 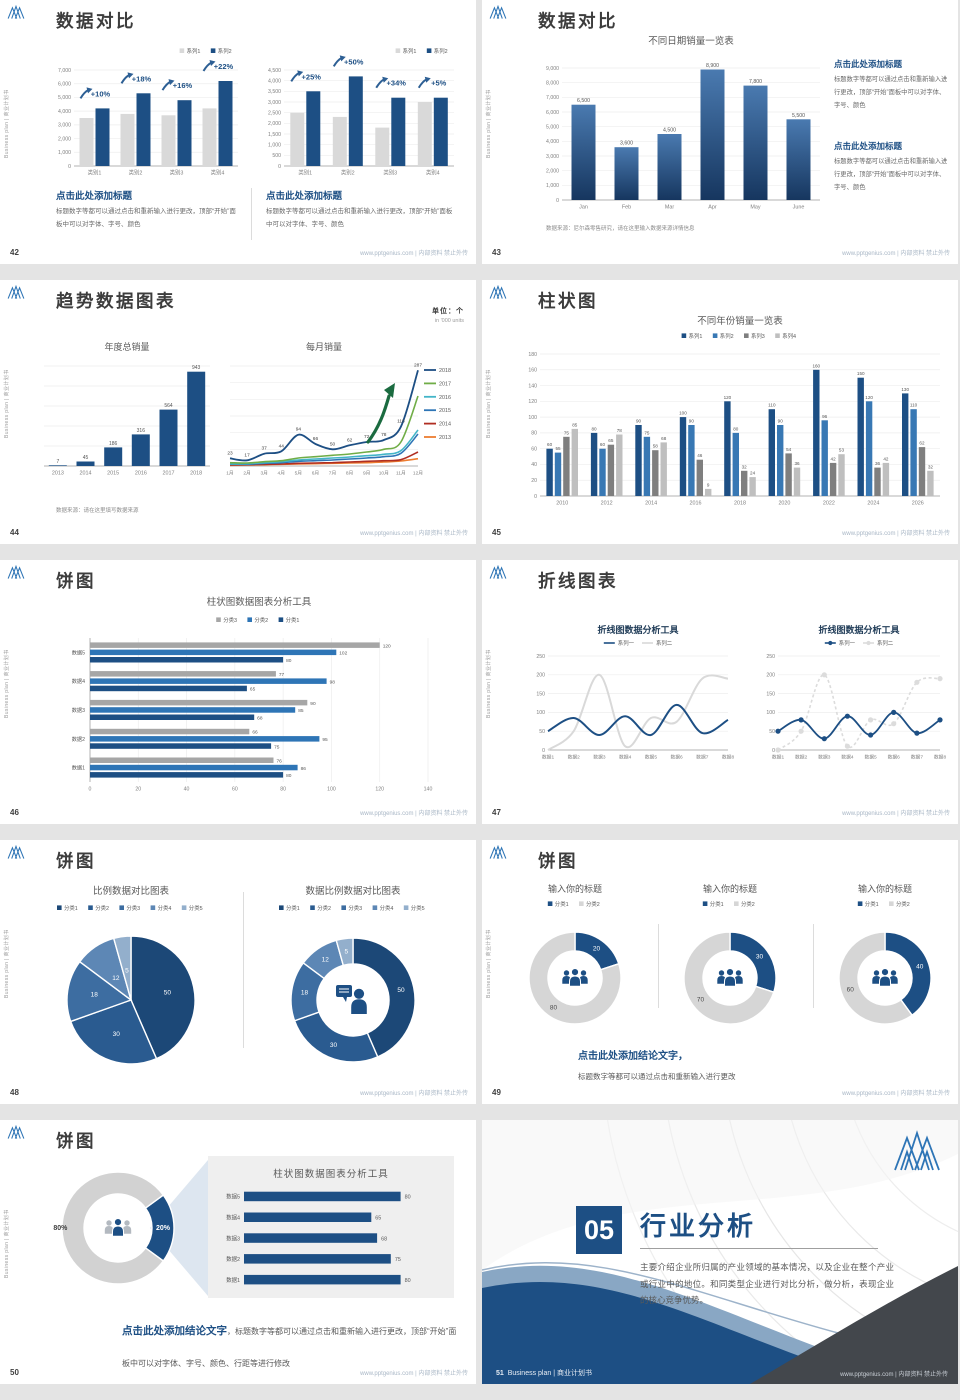 I want to click on svg-text: 68, so click(x=664, y=438).